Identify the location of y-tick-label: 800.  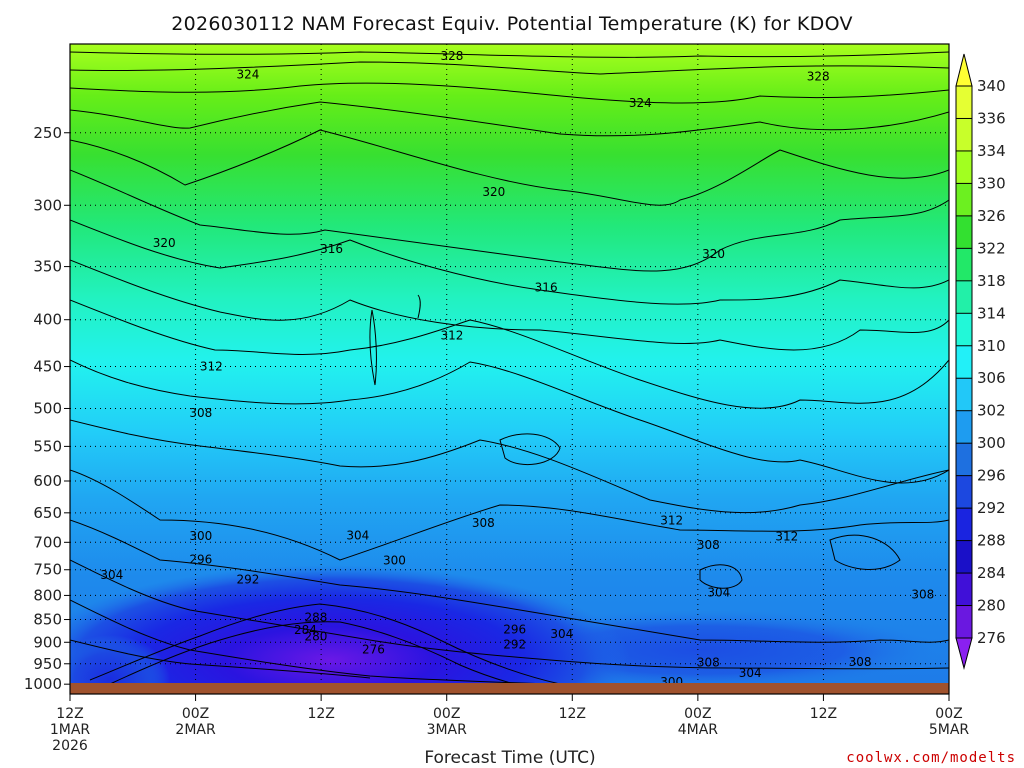
(47, 595).